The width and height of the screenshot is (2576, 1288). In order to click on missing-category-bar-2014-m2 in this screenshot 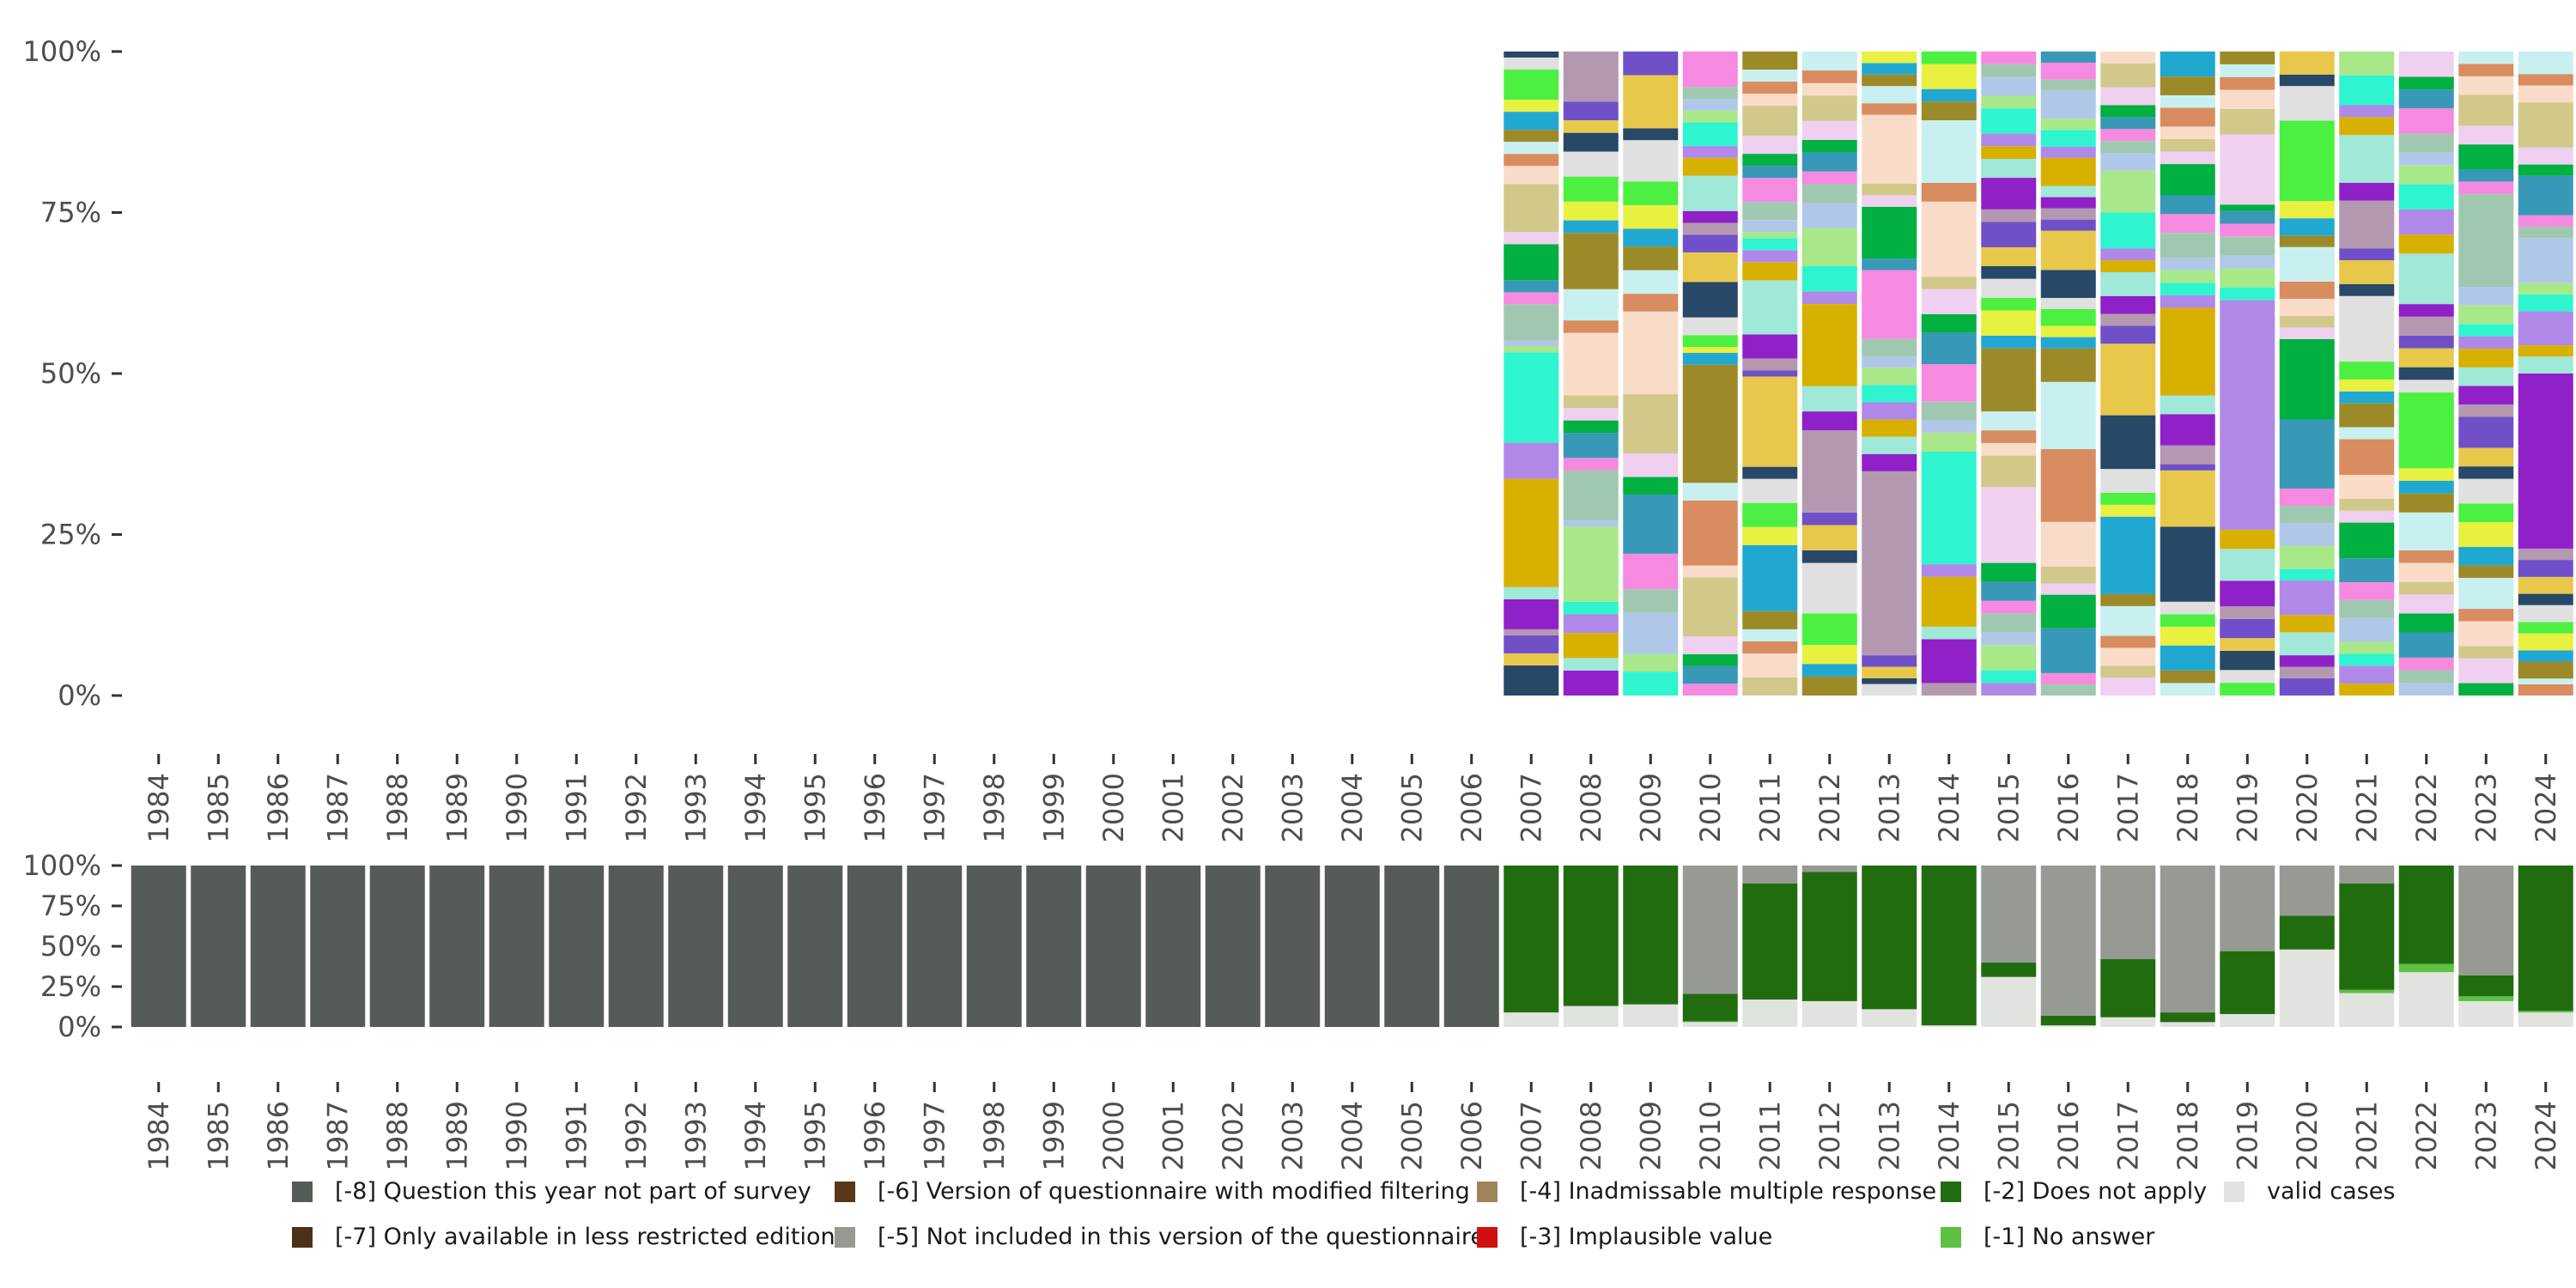, I will do `click(1949, 946)`.